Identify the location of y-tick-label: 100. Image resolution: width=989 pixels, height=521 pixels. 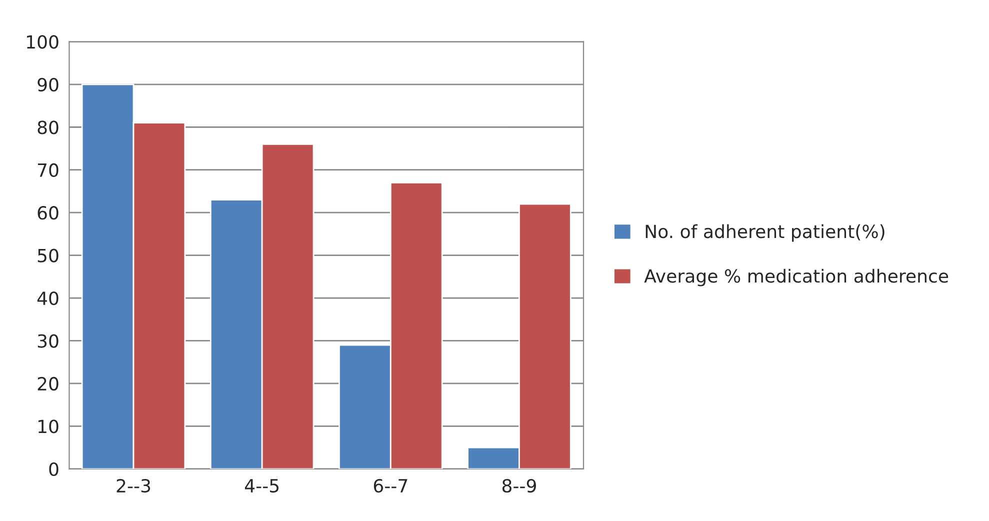
(42, 42).